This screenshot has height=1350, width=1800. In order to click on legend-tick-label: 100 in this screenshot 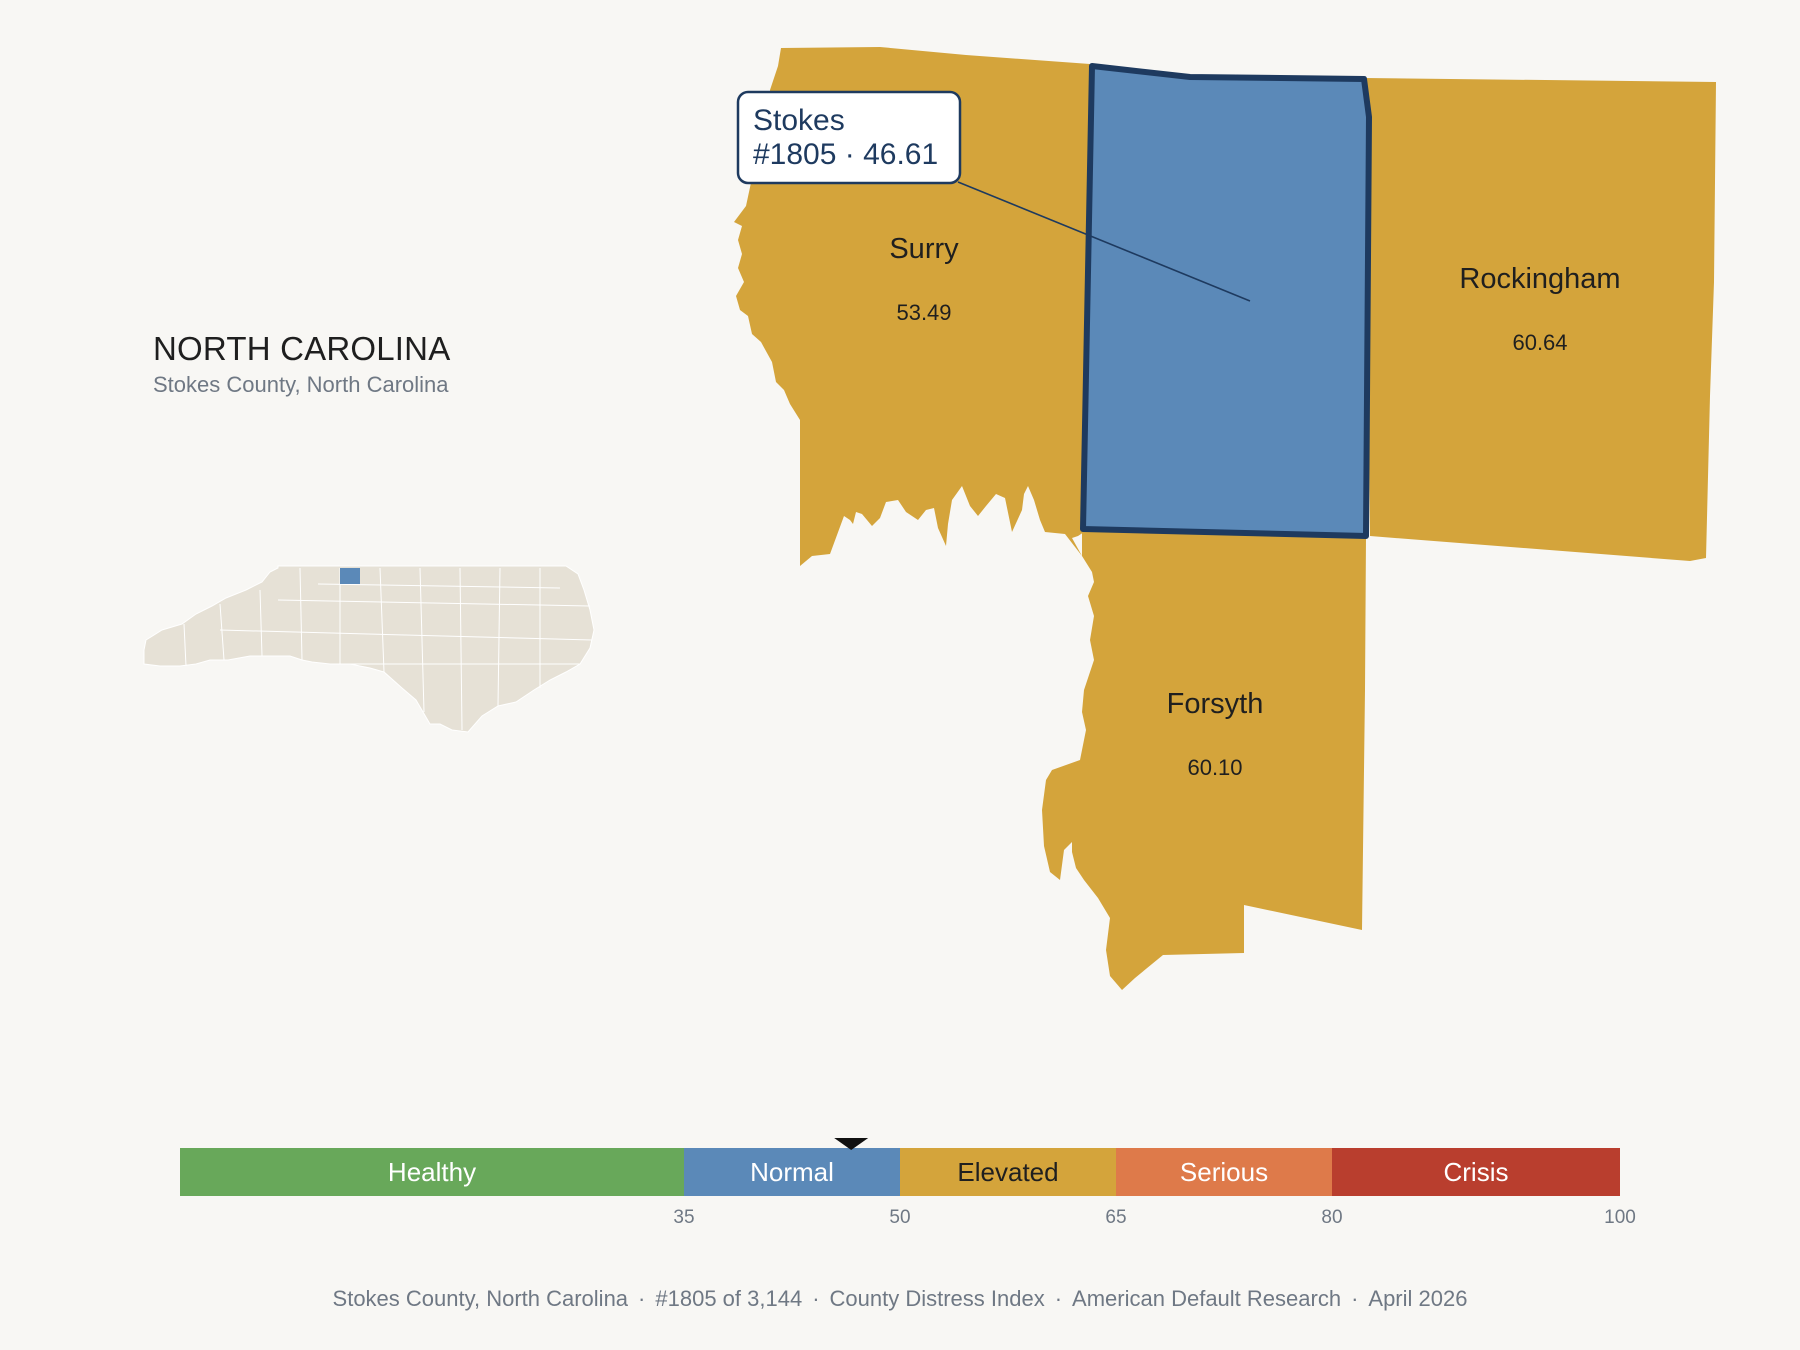, I will do `click(1620, 1217)`.